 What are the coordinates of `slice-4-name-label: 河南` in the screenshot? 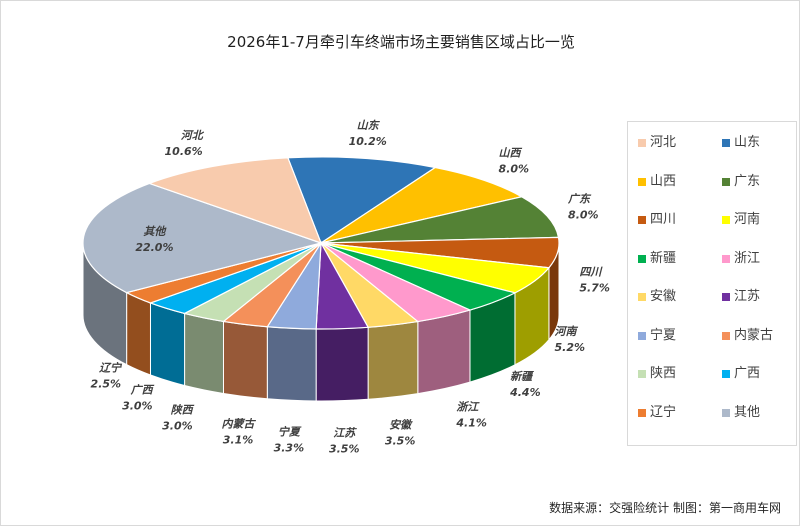 It's located at (567, 331).